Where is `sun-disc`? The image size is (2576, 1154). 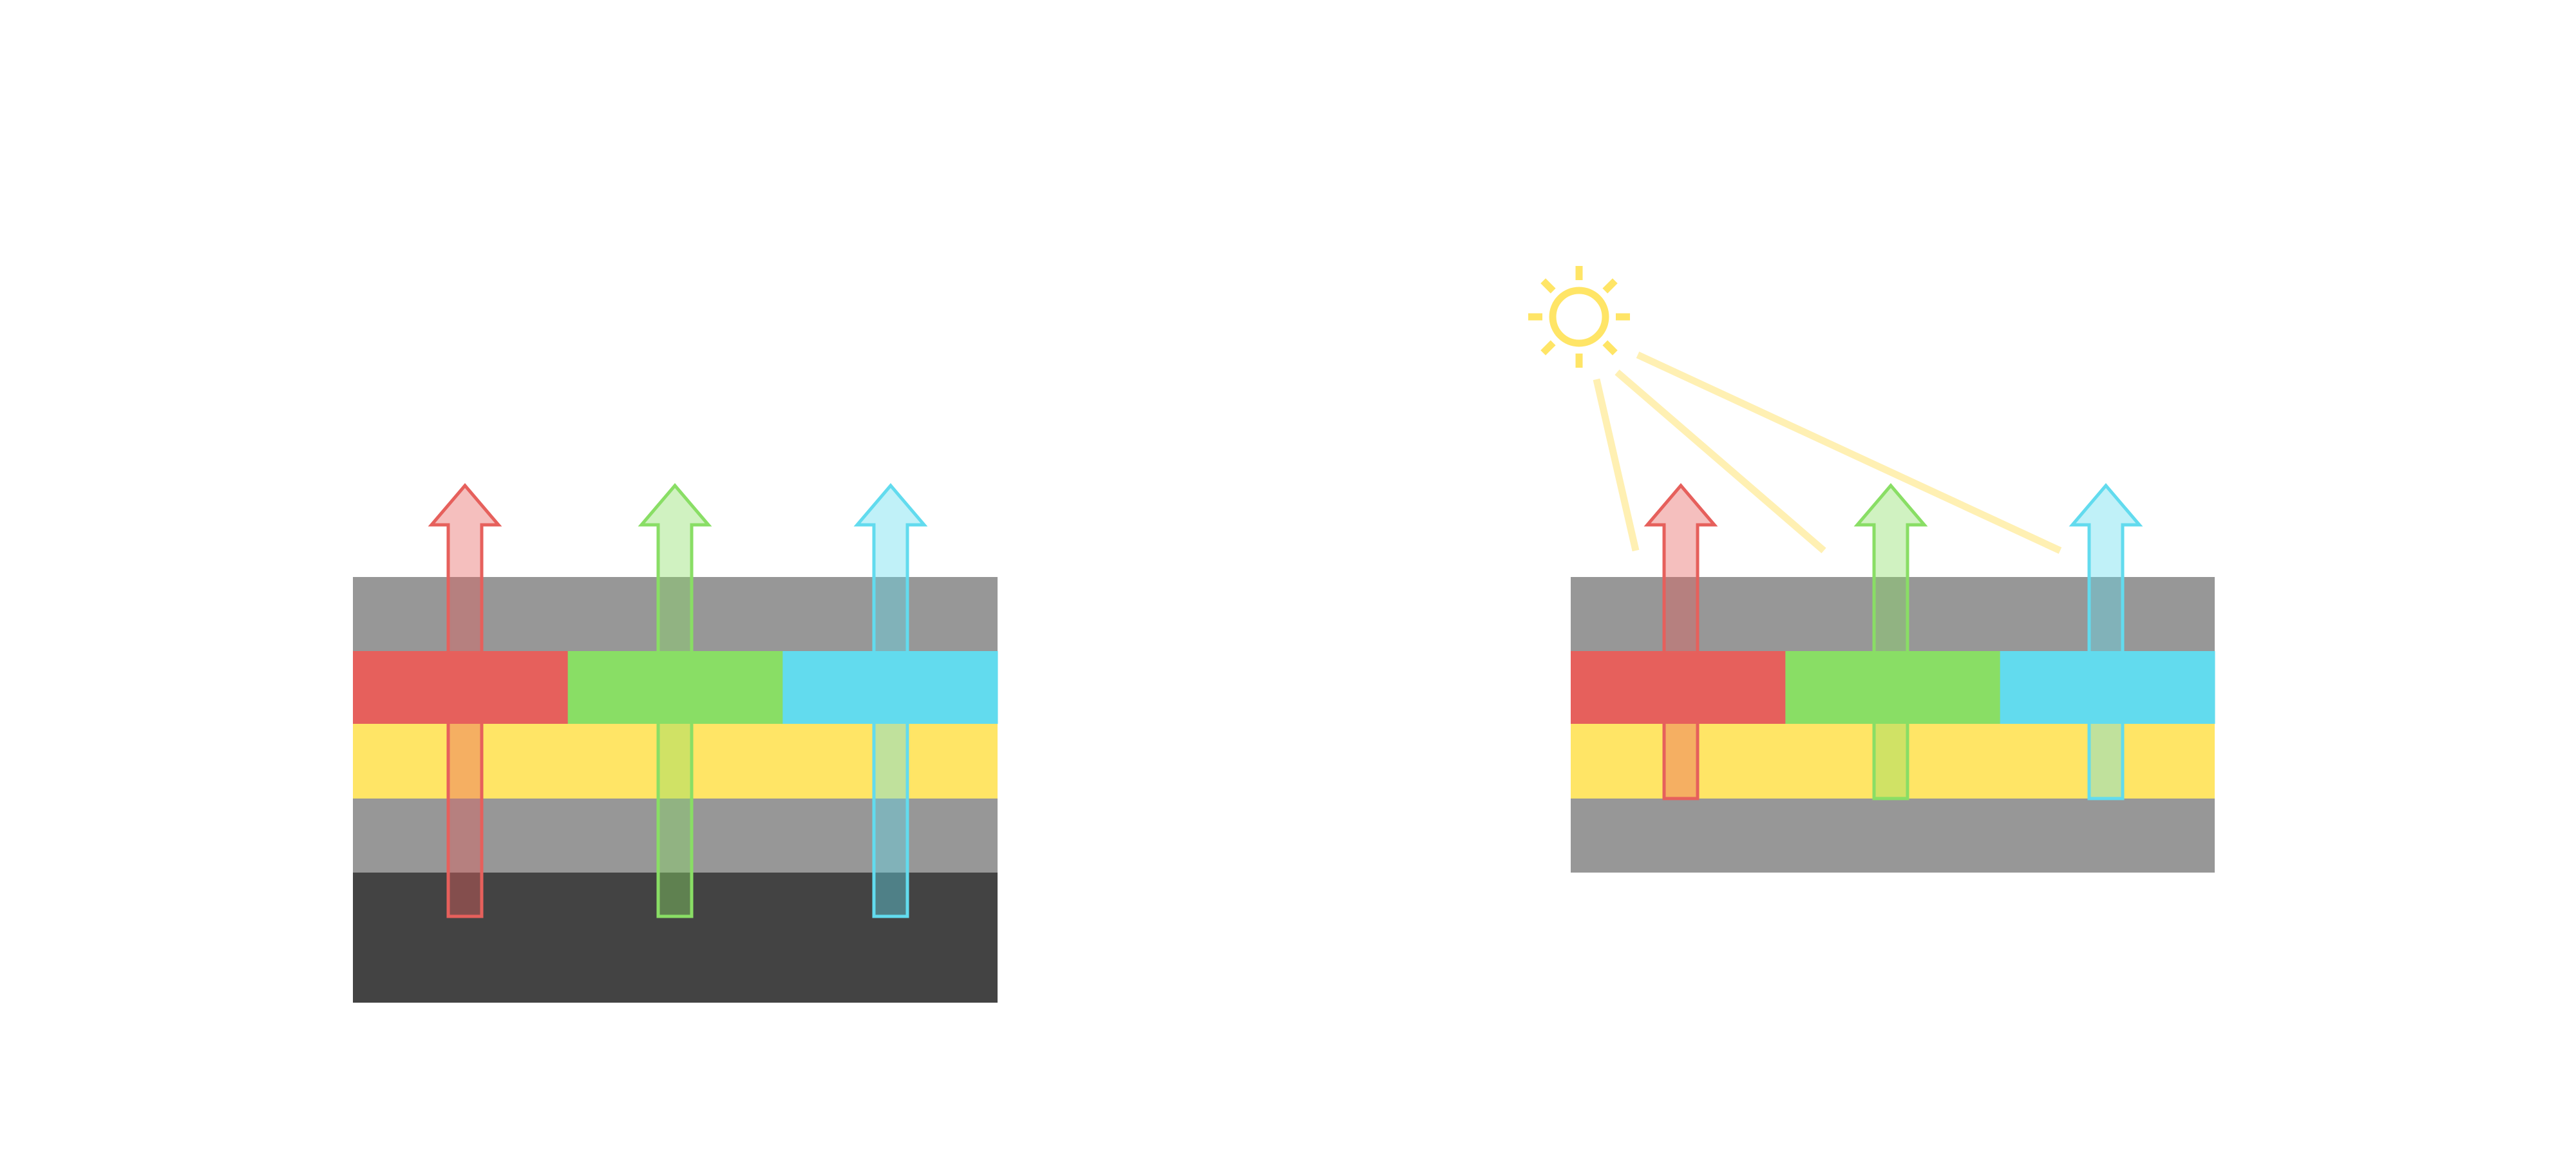
sun-disc is located at coordinates (1579, 317).